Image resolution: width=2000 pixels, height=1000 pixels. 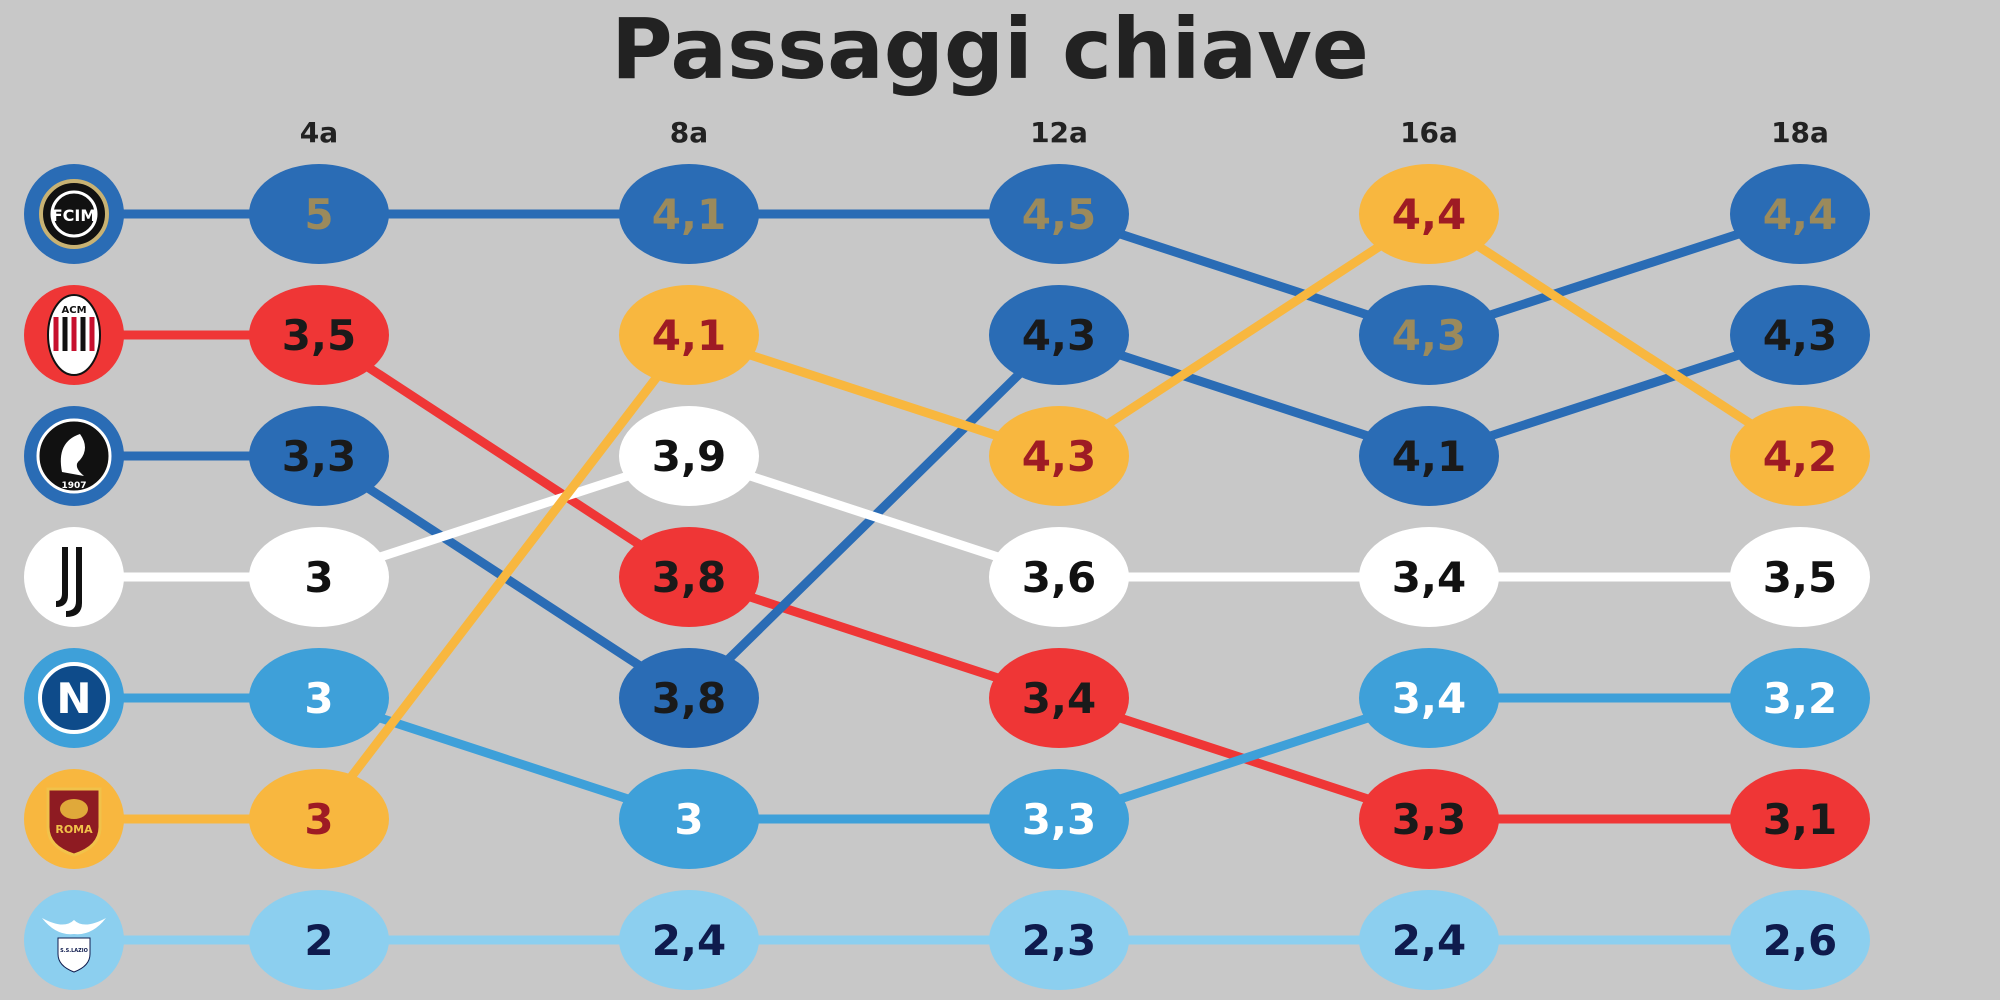 I want to click on marker-inter-16a, so click(x=1429, y=335).